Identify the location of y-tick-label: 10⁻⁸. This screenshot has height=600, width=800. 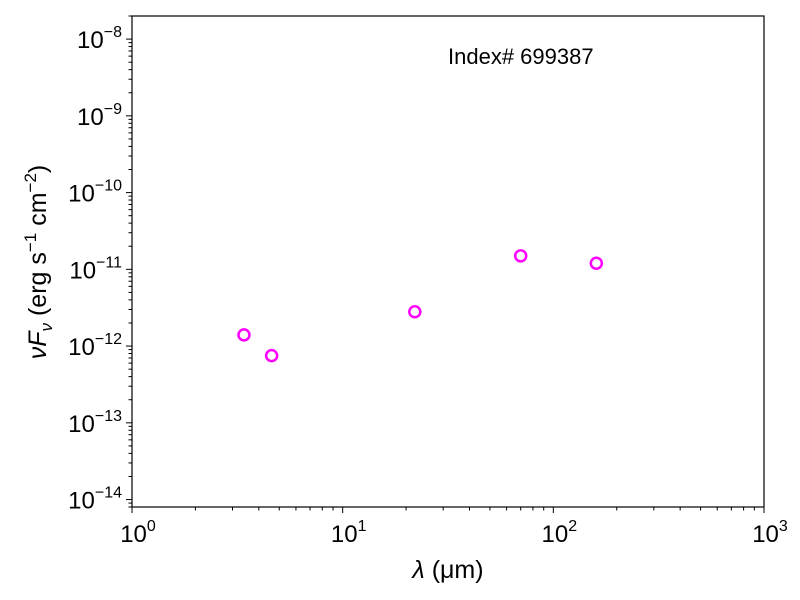
(99, 39).